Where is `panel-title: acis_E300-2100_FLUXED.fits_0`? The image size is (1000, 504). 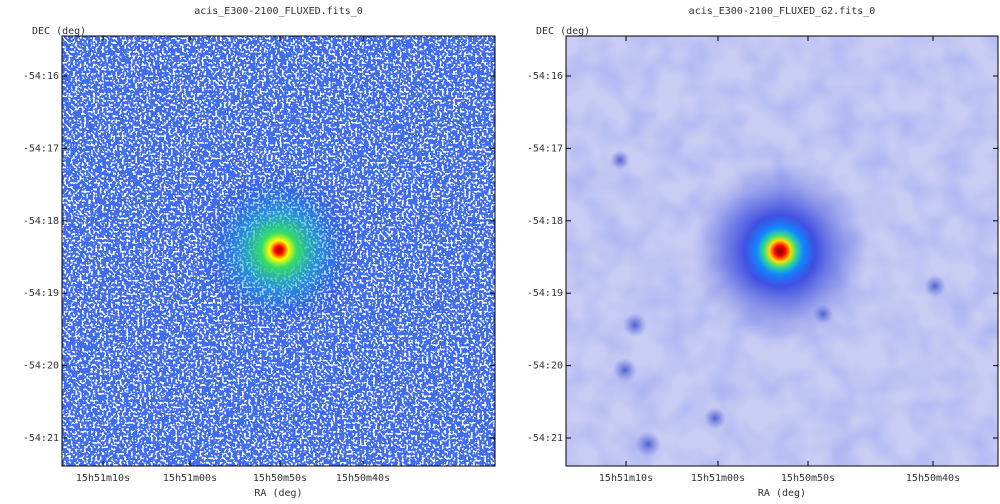 panel-title: acis_E300-2100_FLUXED.fits_0 is located at coordinates (278, 11).